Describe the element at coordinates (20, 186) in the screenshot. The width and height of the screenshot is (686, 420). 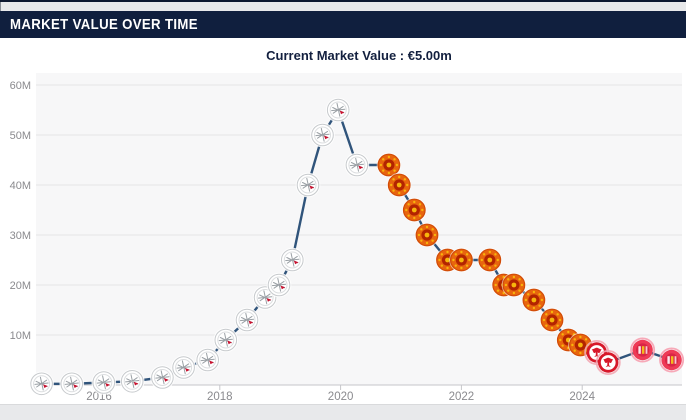
I see `y-axis-label: 40M` at that location.